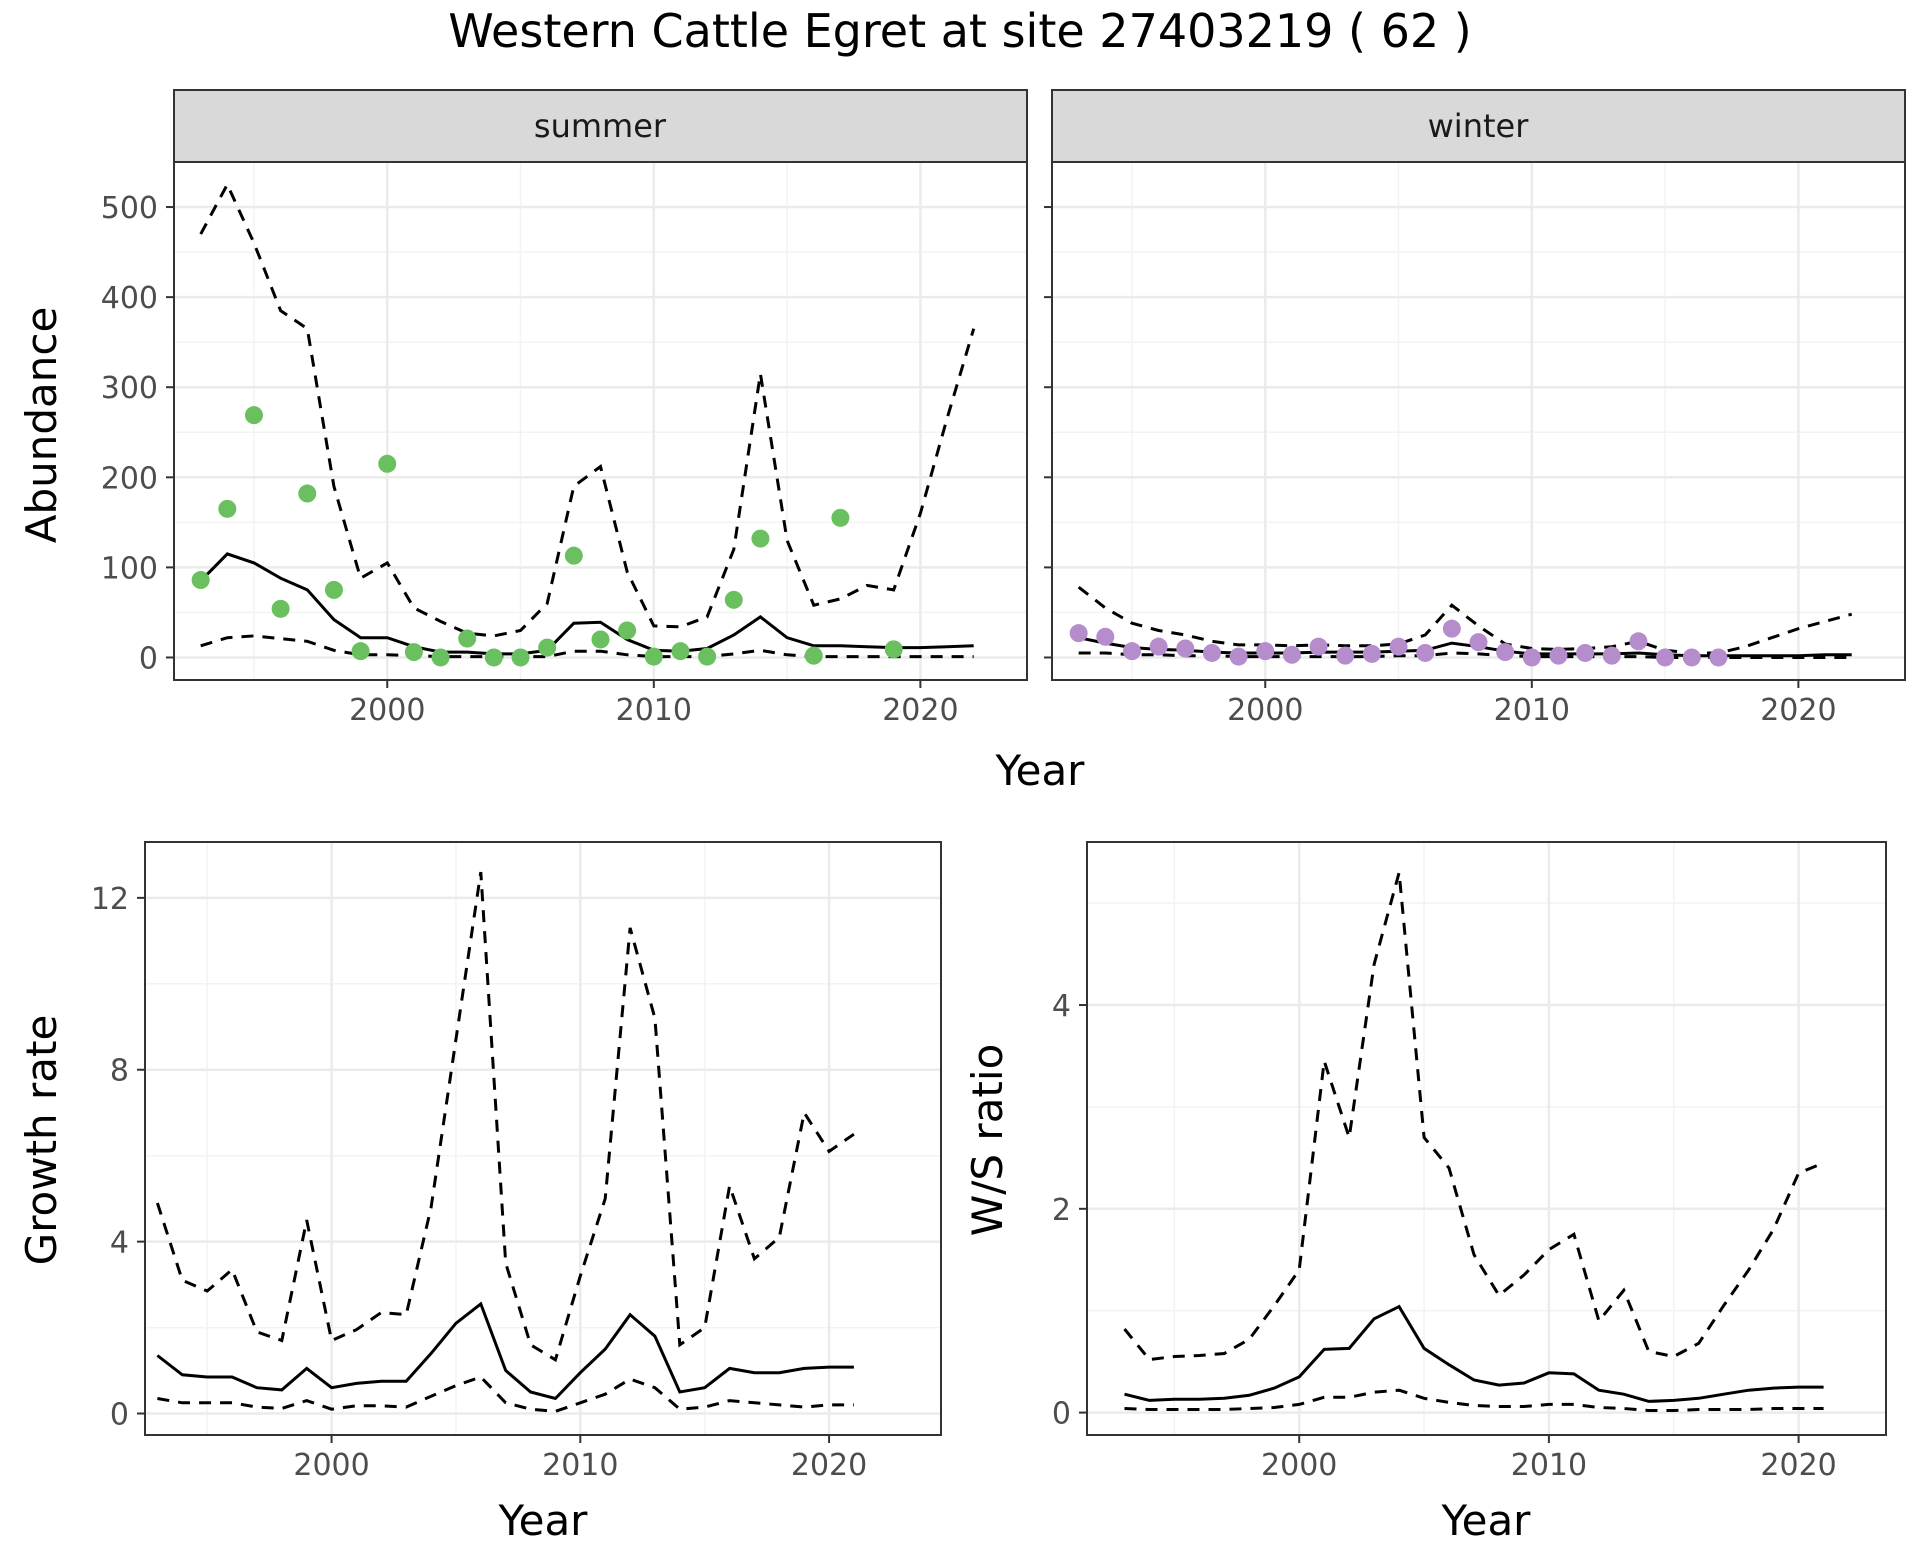  I want to click on growth-rate-y-tick-label: 8, so click(119, 1071).